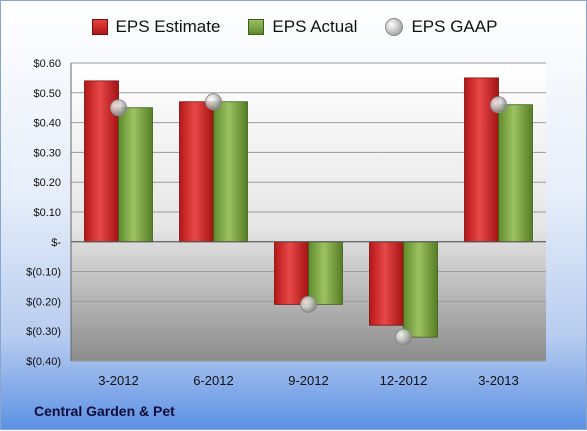  I want to click on y-tick-label: $0.10, so click(47, 213).